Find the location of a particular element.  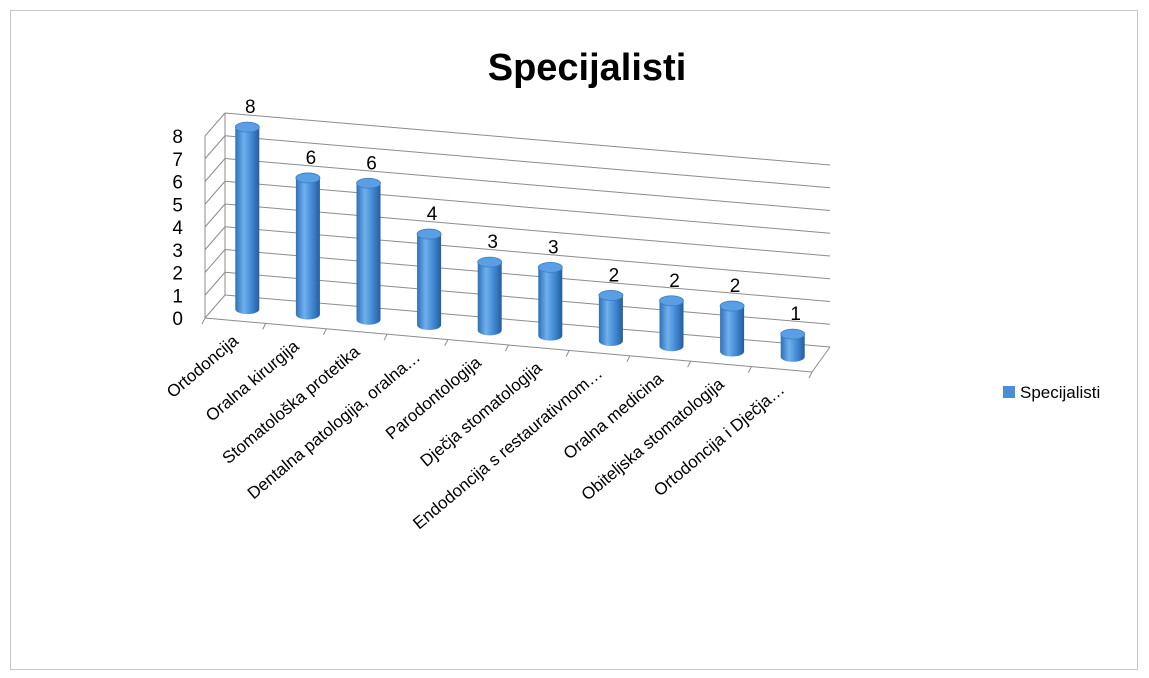

y-tick-label: 1 is located at coordinates (177, 296).